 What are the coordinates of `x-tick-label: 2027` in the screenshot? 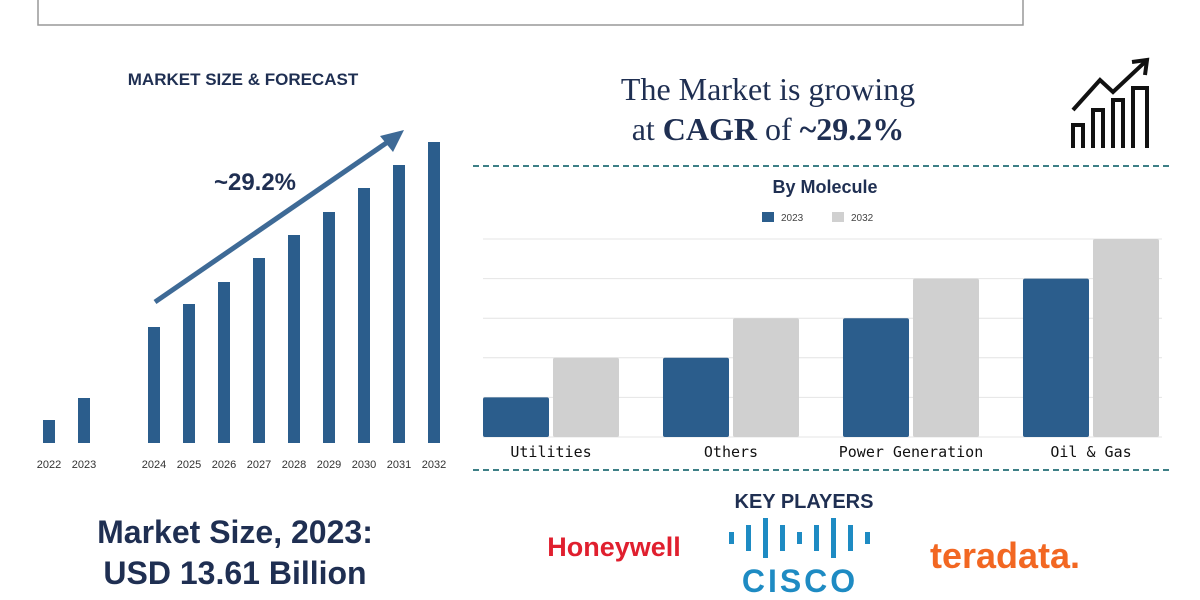 It's located at (259, 465).